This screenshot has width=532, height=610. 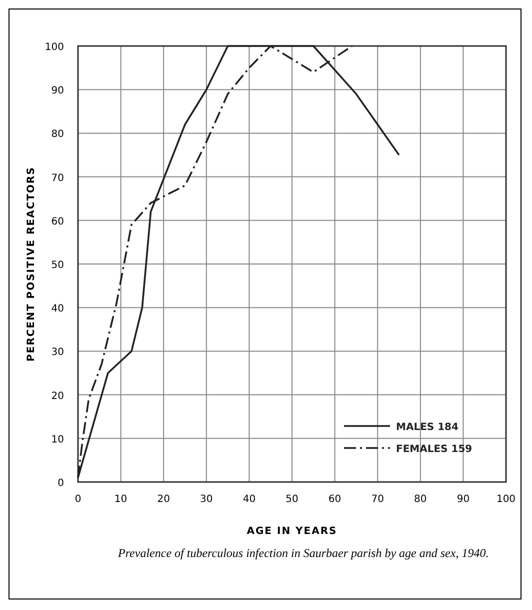 I want to click on y-tick-label: 40, so click(x=57, y=309).